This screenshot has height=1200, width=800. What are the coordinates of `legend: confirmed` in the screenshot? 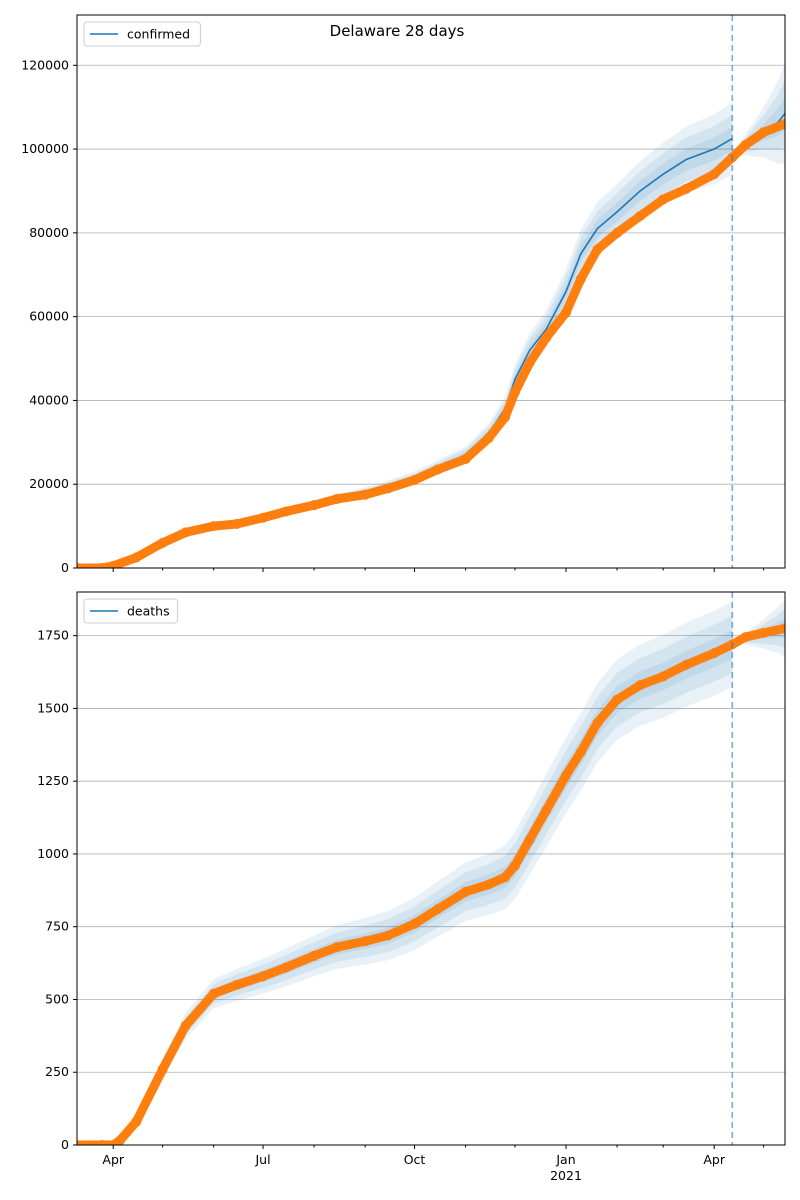 It's located at (142, 34).